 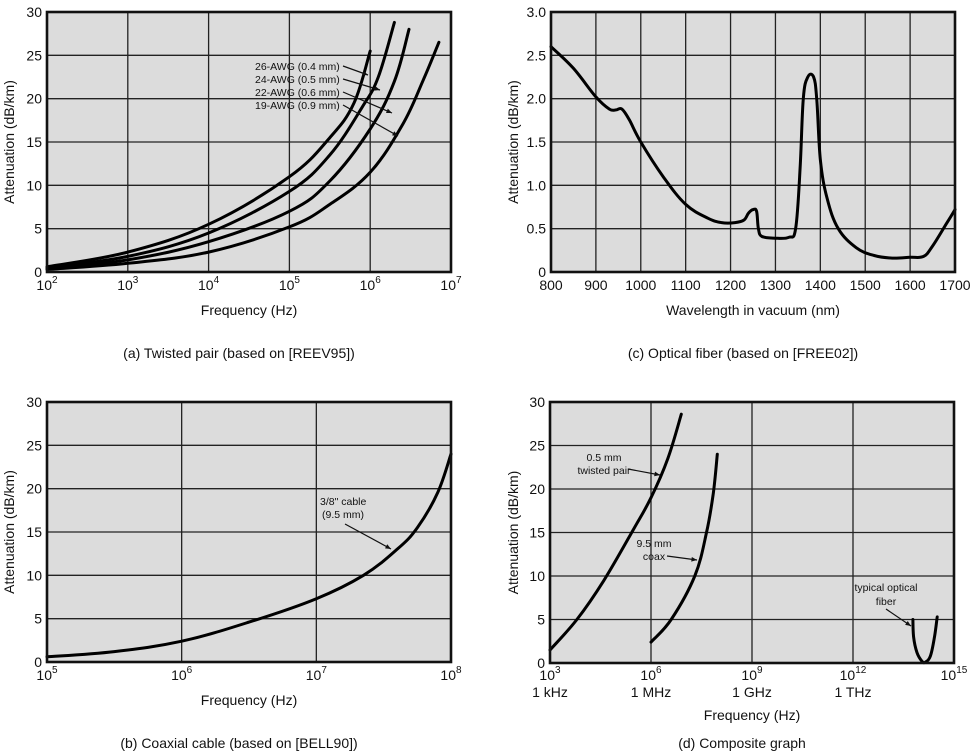 I want to click on x-tick-label: 10¹⁵, so click(x=954, y=674).